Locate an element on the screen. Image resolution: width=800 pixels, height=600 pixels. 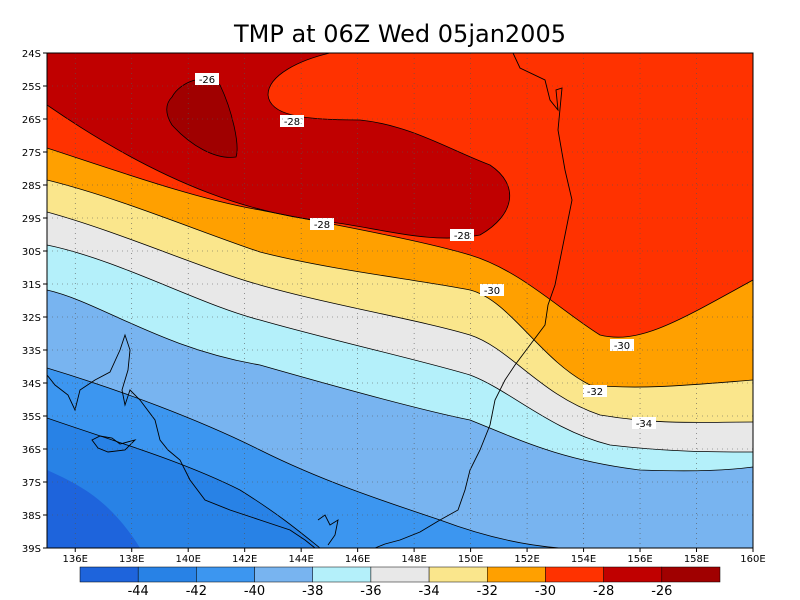
y-tick-label: 27S is located at coordinates (31, 153).